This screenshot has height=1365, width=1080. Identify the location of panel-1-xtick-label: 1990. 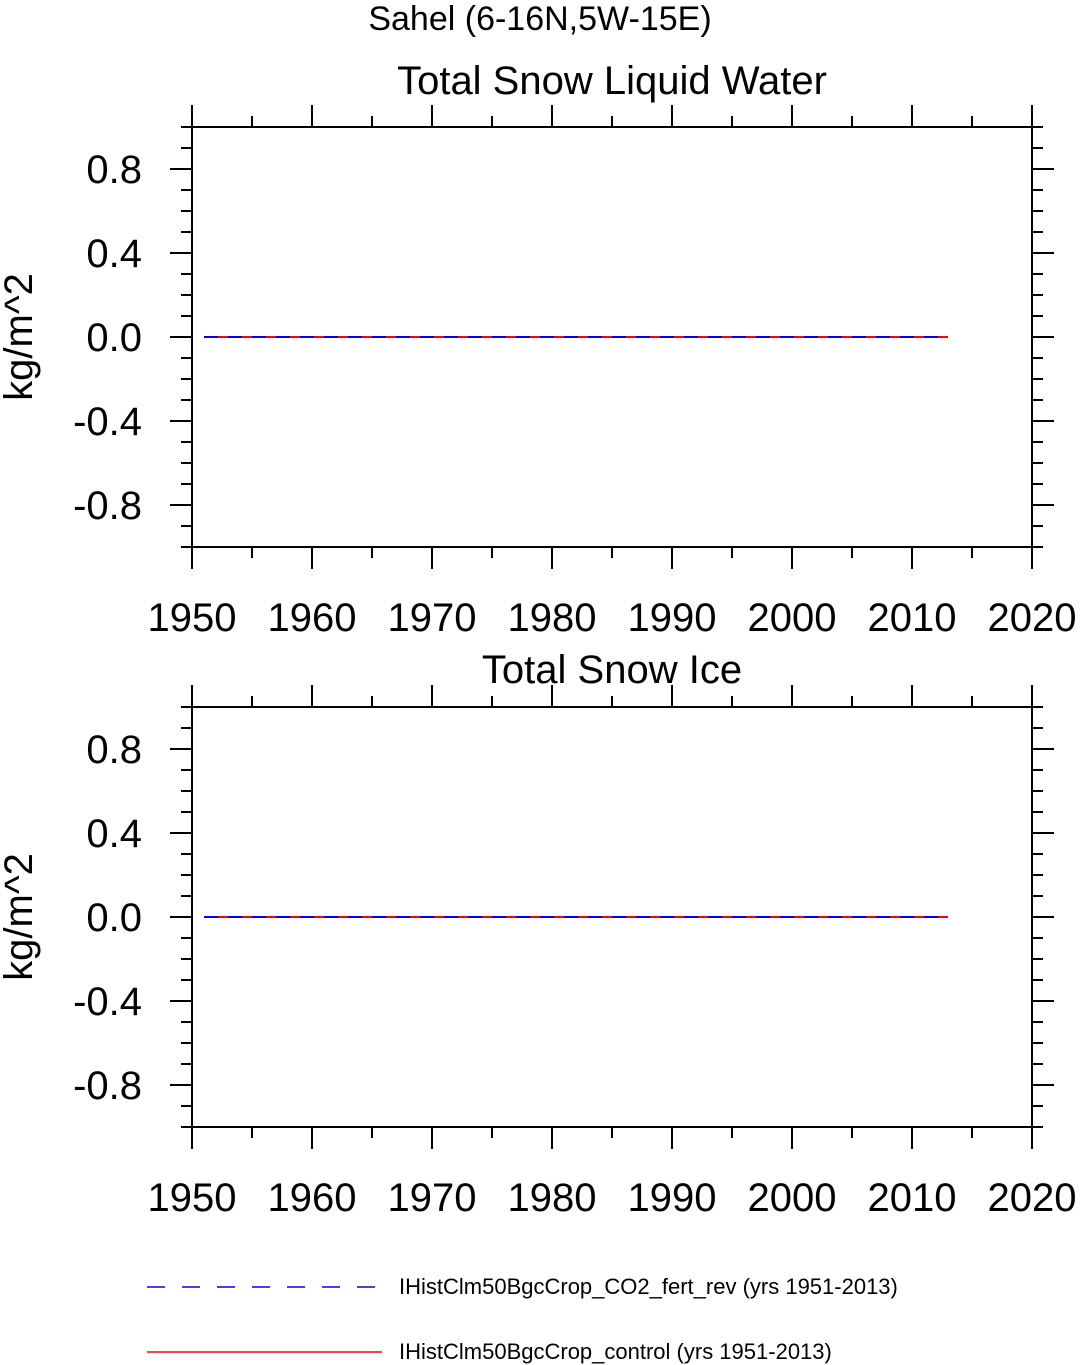
(672, 618).